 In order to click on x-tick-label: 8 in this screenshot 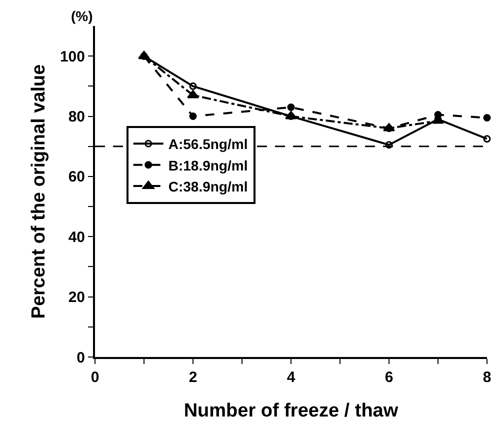, I will do `click(487, 377)`.